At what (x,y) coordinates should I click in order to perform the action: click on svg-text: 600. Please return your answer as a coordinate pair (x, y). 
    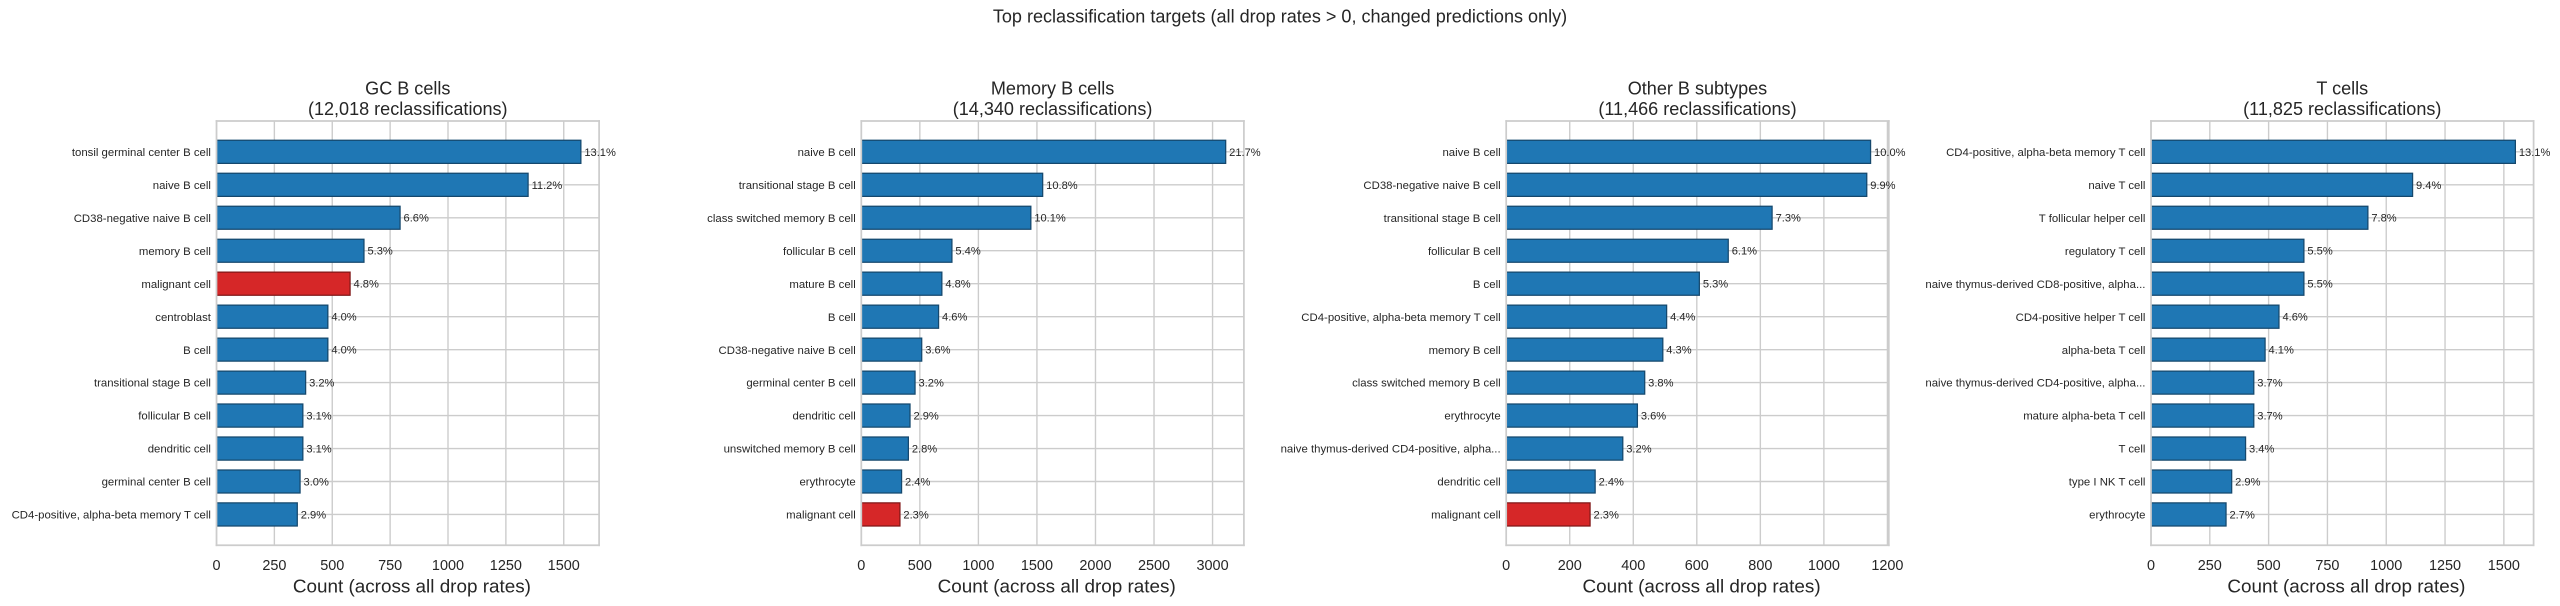
    Looking at the image, I should click on (1697, 566).